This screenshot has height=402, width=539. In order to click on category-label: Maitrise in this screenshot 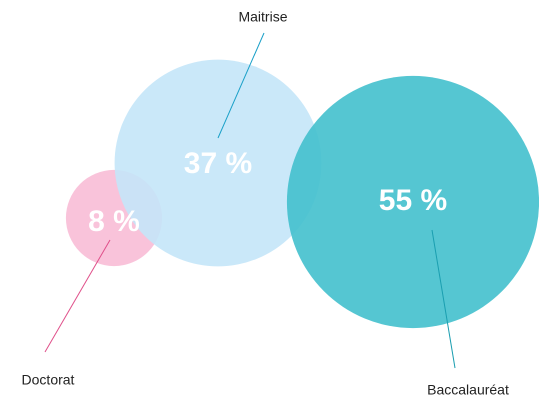, I will do `click(262, 17)`.